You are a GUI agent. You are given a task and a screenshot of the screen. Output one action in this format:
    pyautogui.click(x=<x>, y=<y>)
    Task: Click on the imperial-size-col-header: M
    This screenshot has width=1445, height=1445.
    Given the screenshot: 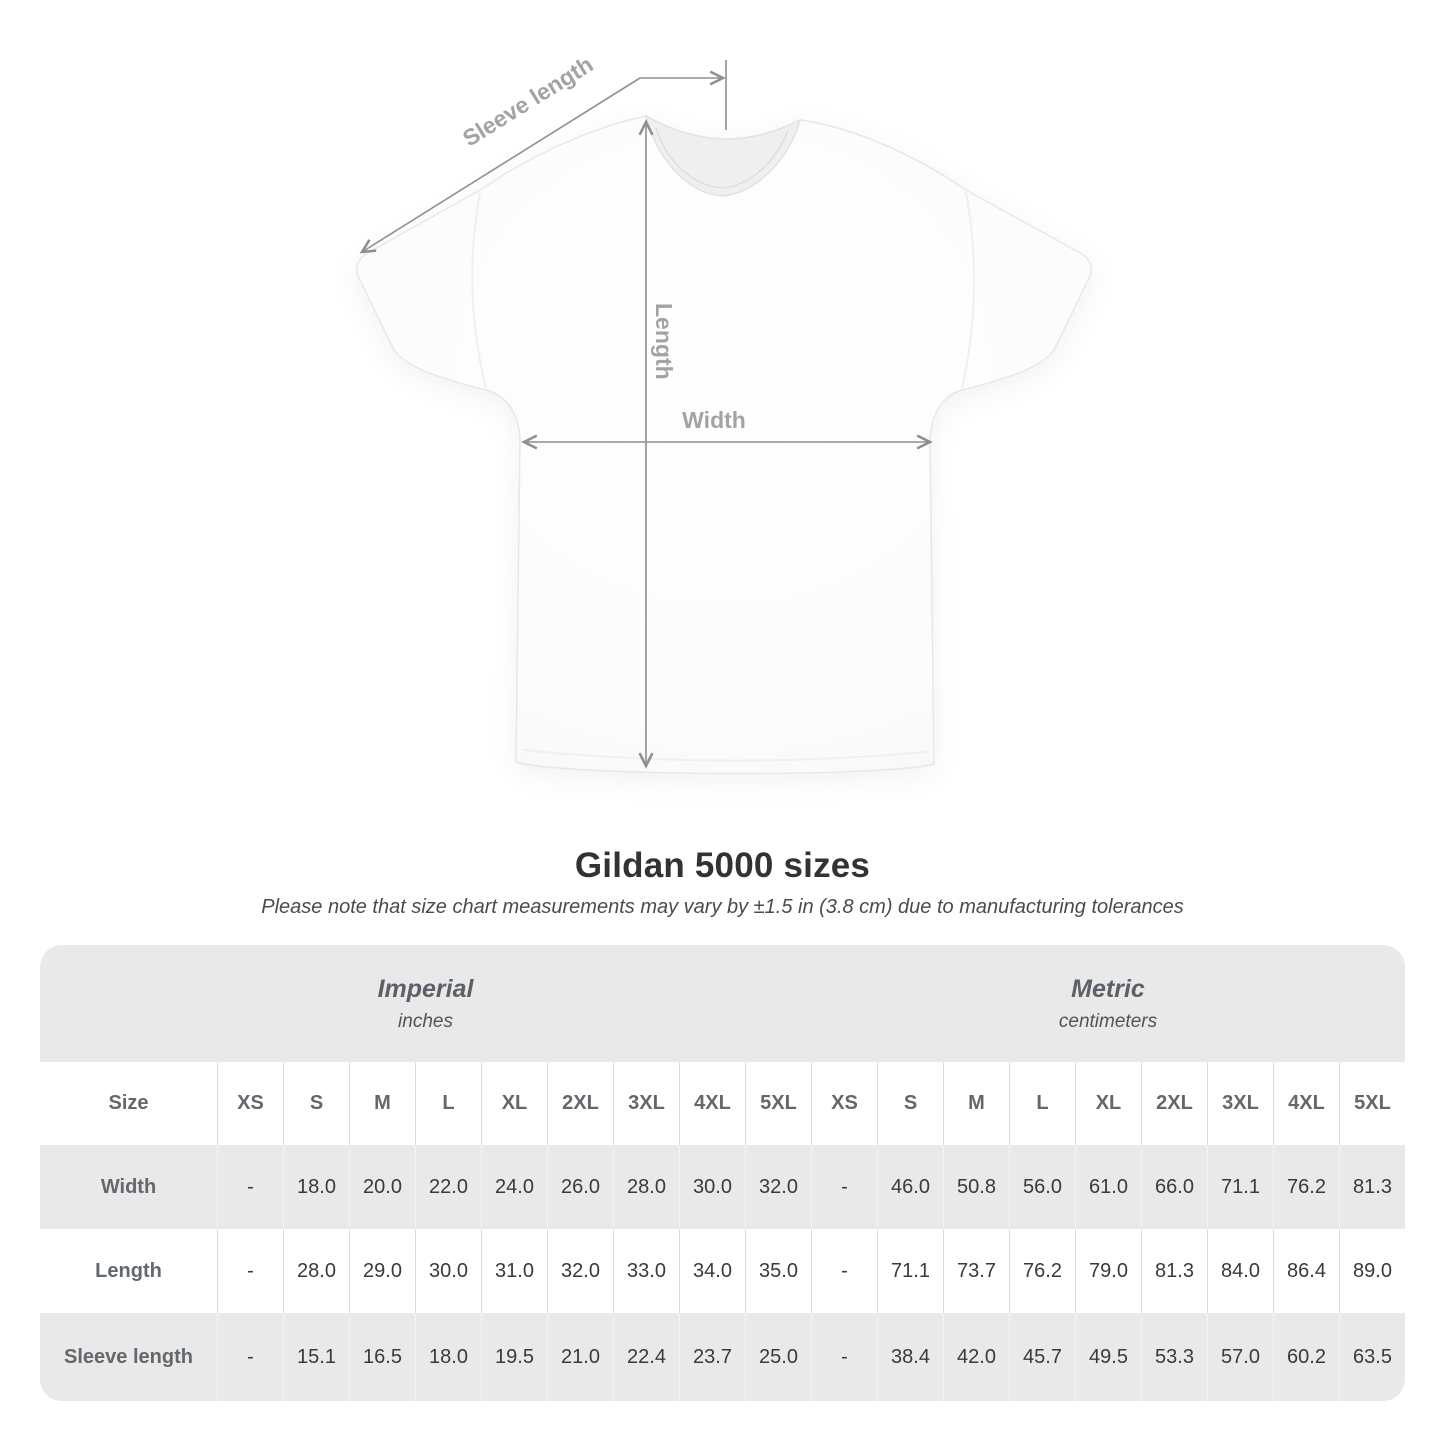 What is the action you would take?
    pyautogui.click(x=382, y=1103)
    